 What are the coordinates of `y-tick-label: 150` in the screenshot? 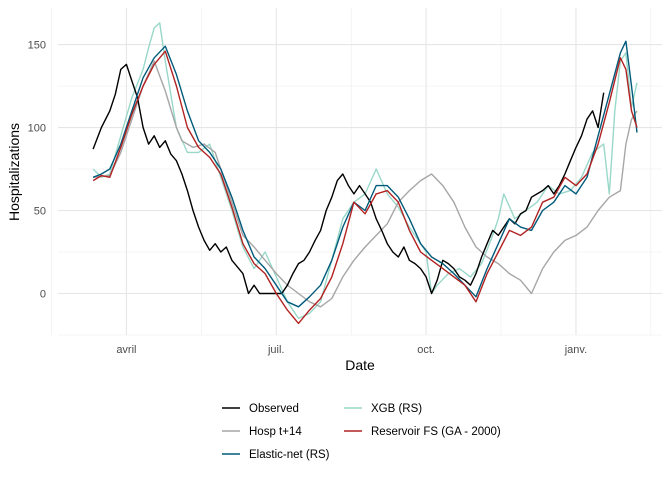 It's located at (37, 46).